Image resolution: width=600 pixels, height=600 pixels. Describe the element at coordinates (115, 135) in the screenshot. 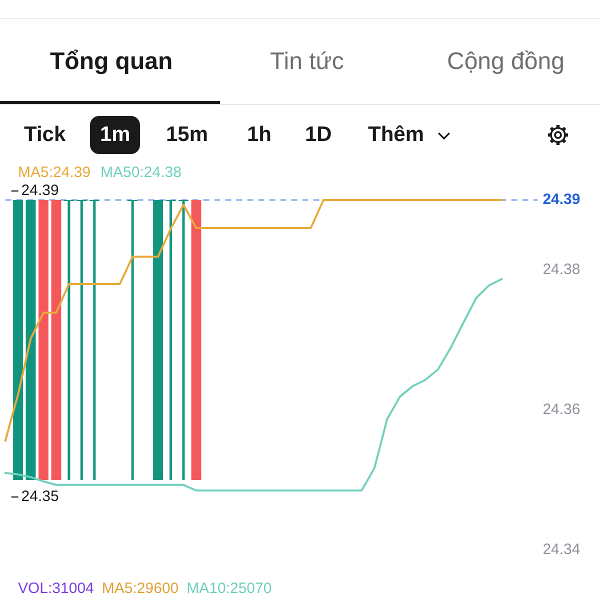

I see `interval-button: 1m` at that location.